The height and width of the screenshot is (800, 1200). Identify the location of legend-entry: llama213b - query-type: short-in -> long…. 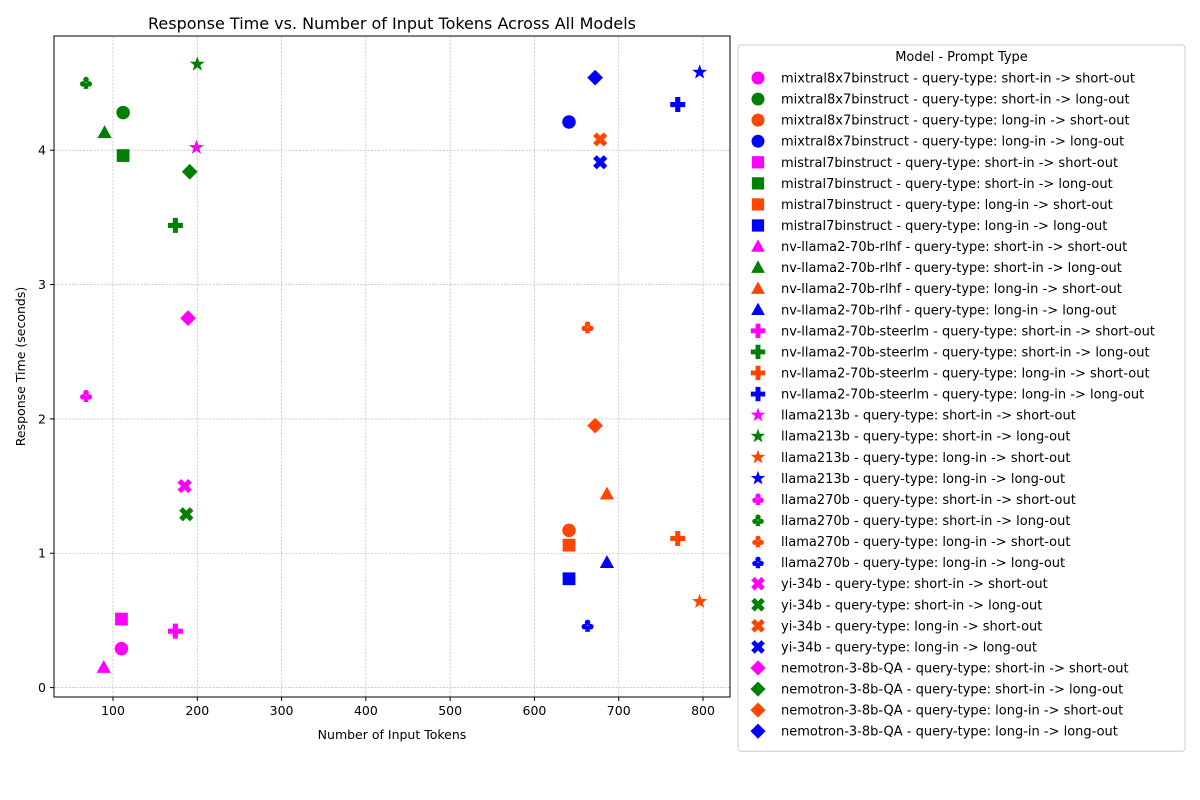
(910, 436).